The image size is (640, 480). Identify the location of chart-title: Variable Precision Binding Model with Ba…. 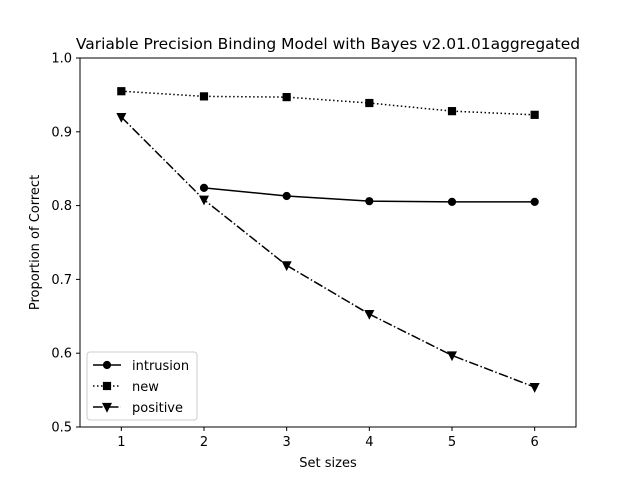
(328, 44).